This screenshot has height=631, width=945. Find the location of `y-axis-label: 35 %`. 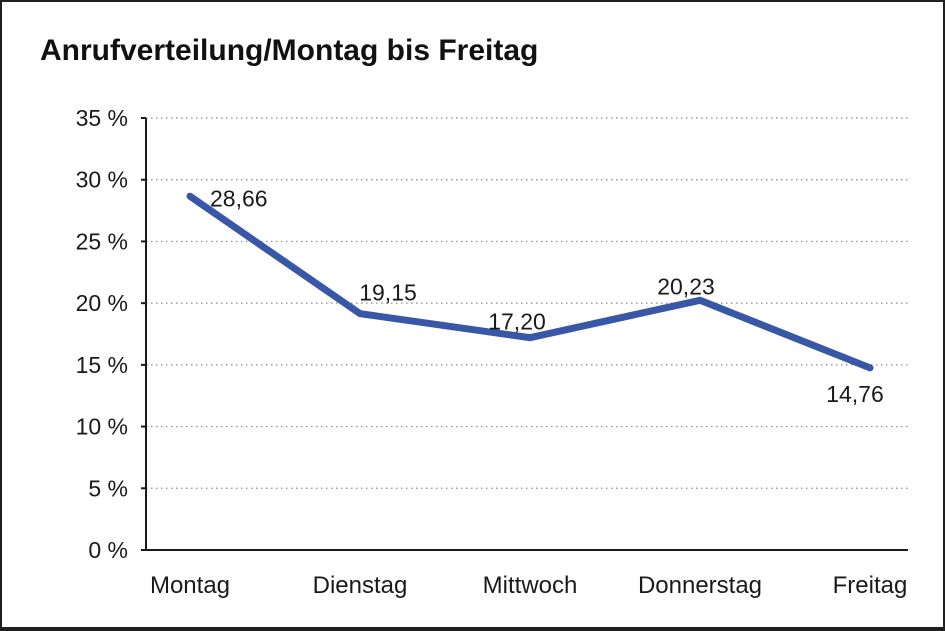

y-axis-label: 35 % is located at coordinates (102, 118).